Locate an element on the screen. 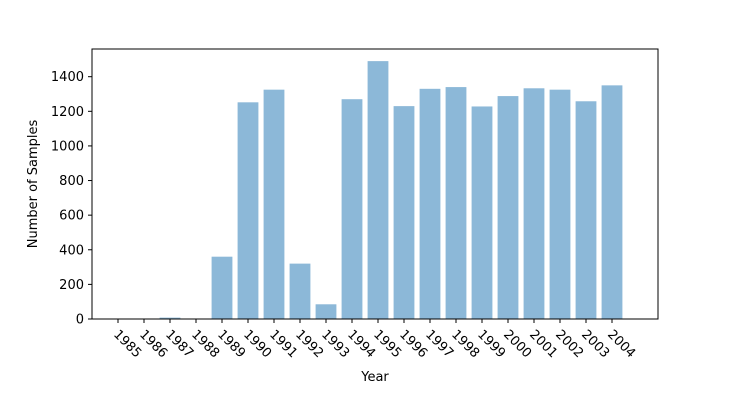 The width and height of the screenshot is (732, 409). y-tick-label-1400: 1400 is located at coordinates (67, 77).